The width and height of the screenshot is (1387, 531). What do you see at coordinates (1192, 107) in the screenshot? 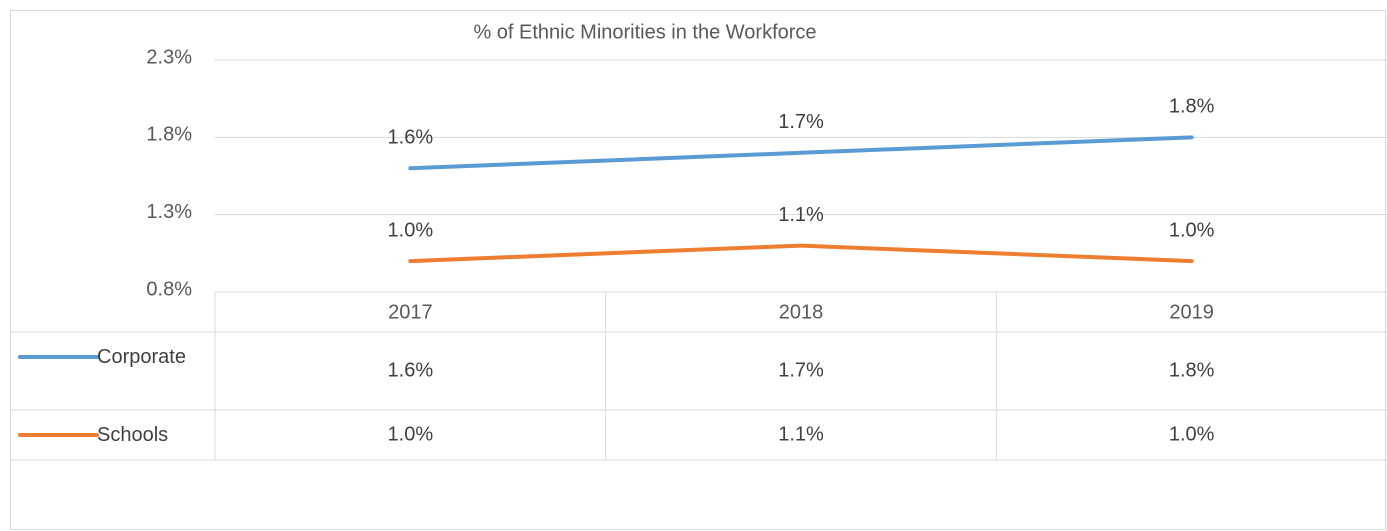
I see `data-label: 1.8%` at bounding box center [1192, 107].